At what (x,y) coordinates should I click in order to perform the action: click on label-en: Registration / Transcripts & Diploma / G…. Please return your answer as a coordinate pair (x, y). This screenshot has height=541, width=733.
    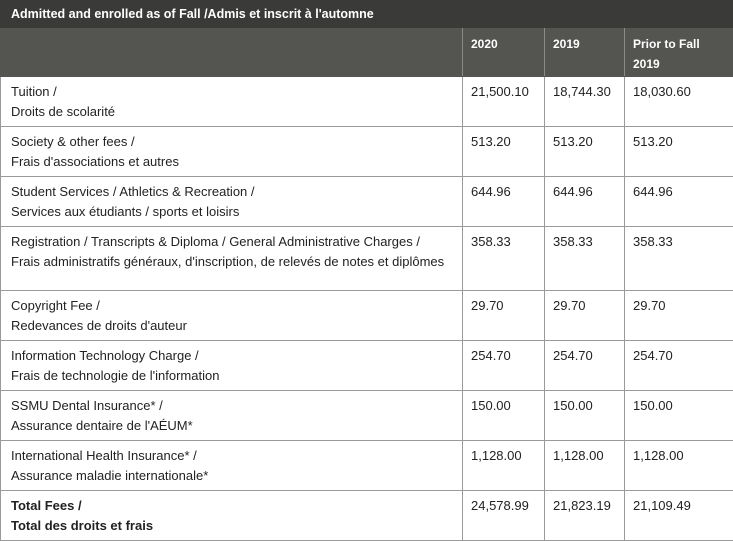
    Looking at the image, I should click on (215, 241).